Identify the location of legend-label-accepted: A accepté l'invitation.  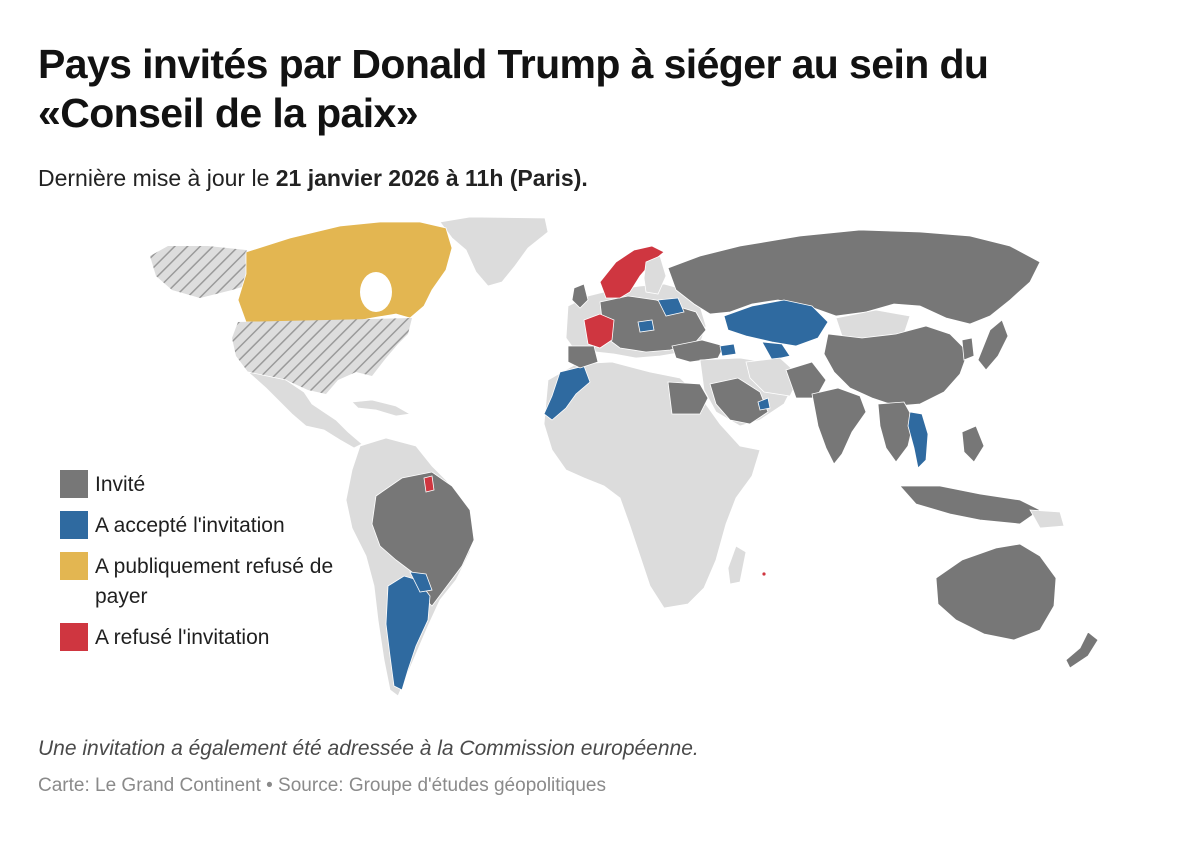
(190, 525).